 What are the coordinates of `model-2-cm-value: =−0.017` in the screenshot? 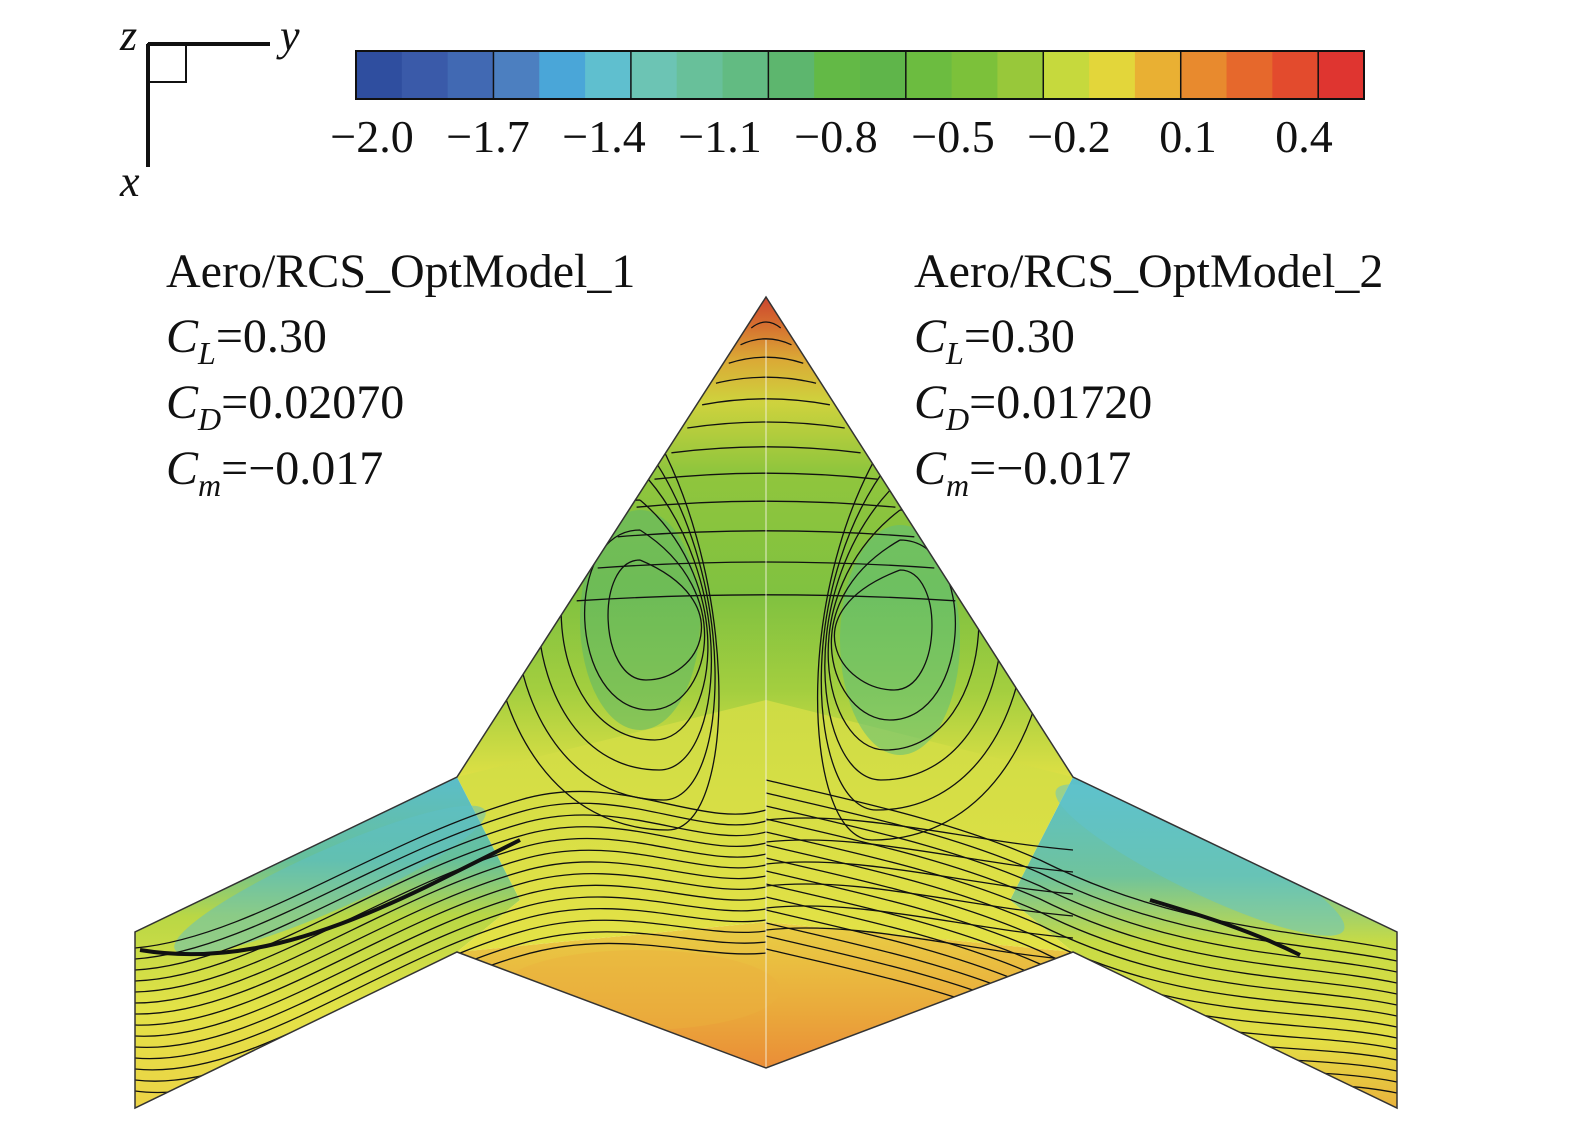 It's located at (1050, 468).